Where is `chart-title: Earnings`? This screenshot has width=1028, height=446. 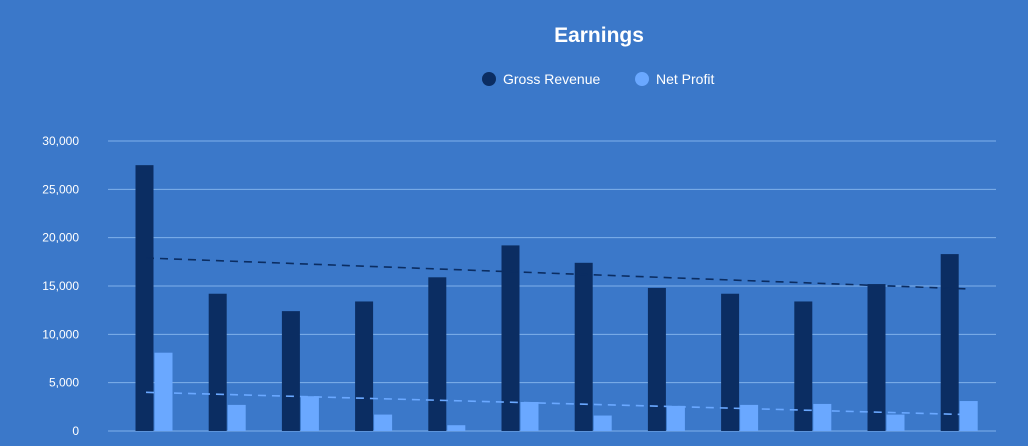 chart-title: Earnings is located at coordinates (599, 35).